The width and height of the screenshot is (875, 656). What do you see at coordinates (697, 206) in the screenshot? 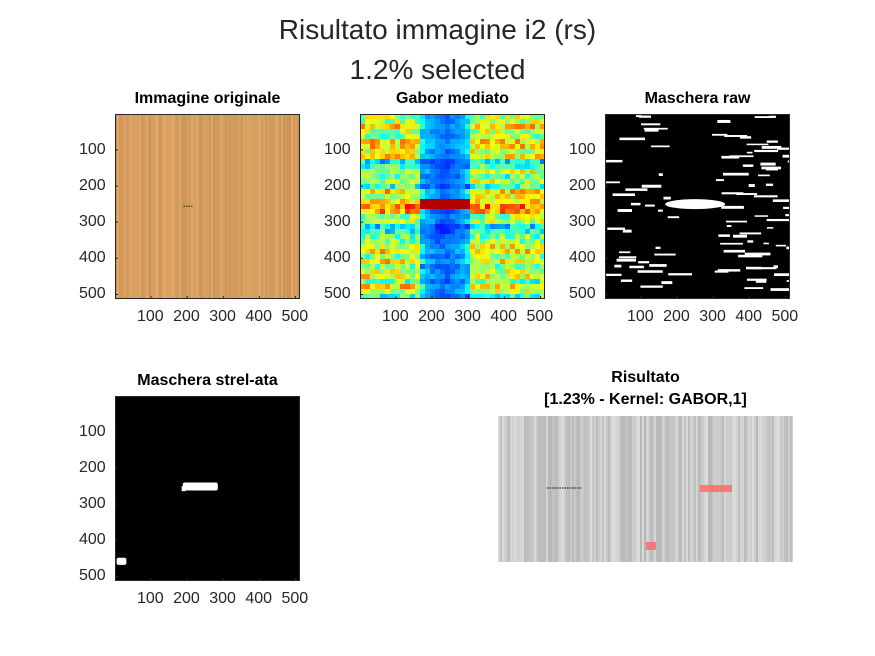
I see `axes-frame` at bounding box center [697, 206].